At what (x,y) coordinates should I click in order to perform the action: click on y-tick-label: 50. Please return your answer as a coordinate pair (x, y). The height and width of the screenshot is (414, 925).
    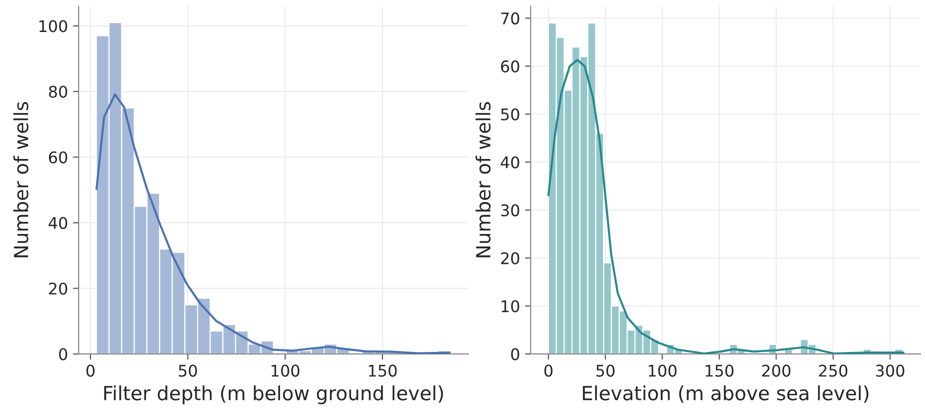
    Looking at the image, I should click on (510, 114).